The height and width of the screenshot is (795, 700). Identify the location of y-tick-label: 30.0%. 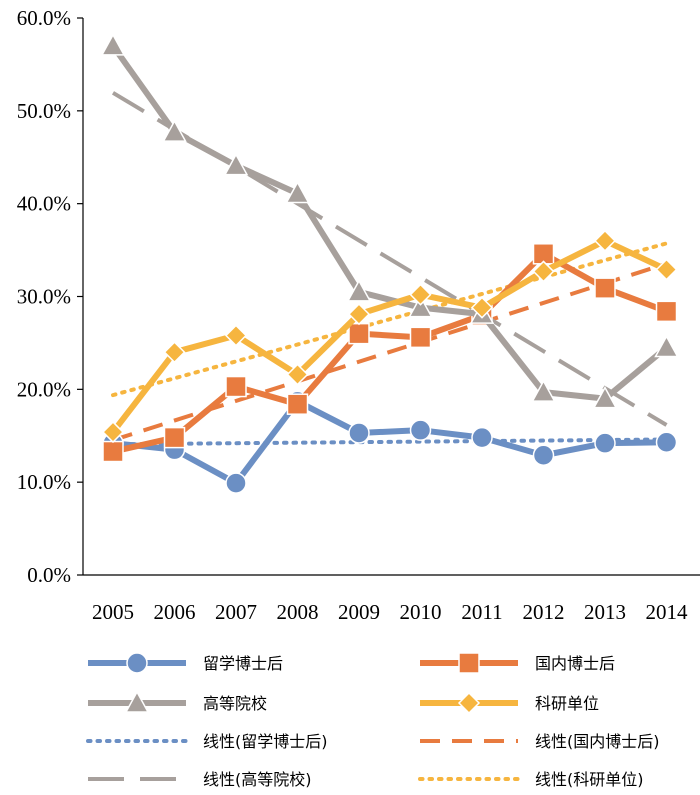
(44, 297).